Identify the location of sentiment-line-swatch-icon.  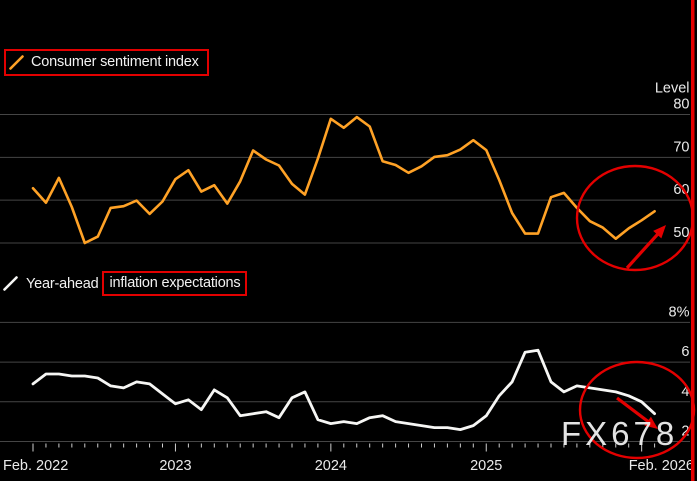
(16, 62).